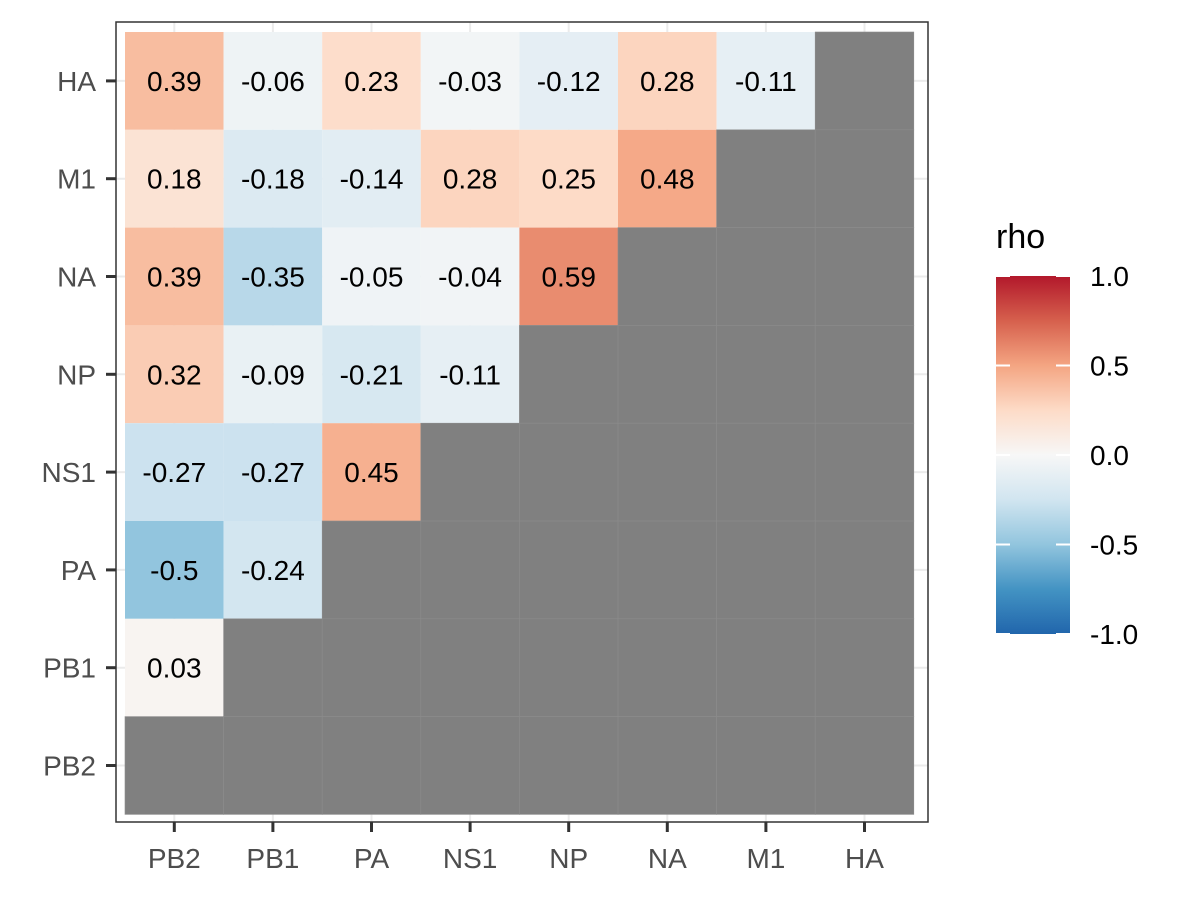  What do you see at coordinates (470, 858) in the screenshot?
I see `x-tick-label: NS1` at bounding box center [470, 858].